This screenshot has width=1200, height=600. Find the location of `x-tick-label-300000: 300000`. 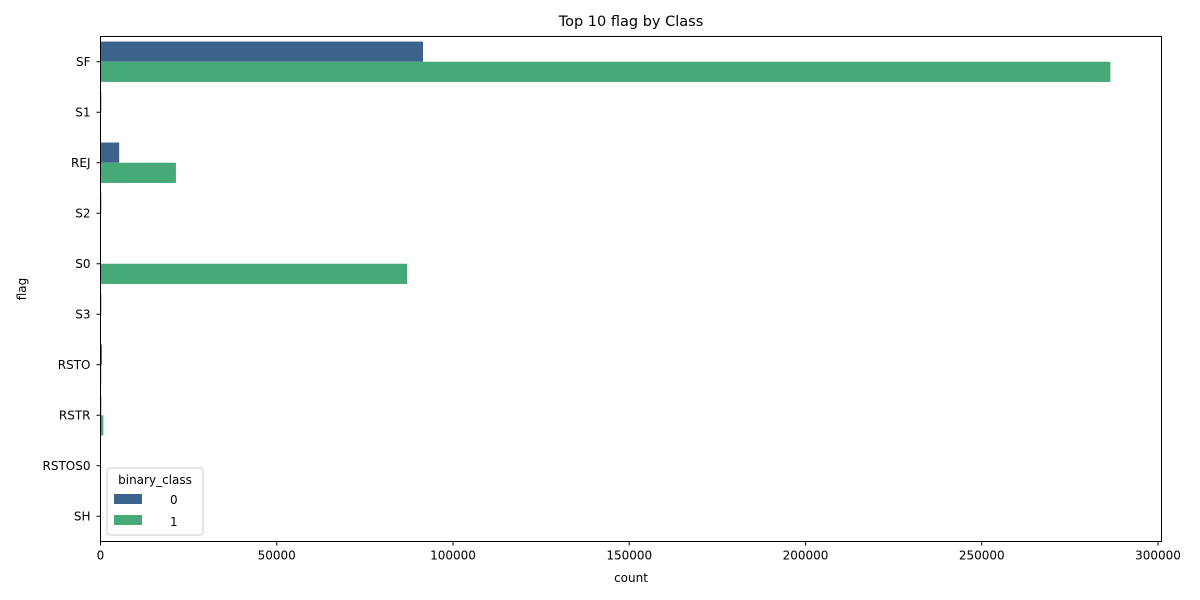

x-tick-label-300000: 300000 is located at coordinates (1158, 556).